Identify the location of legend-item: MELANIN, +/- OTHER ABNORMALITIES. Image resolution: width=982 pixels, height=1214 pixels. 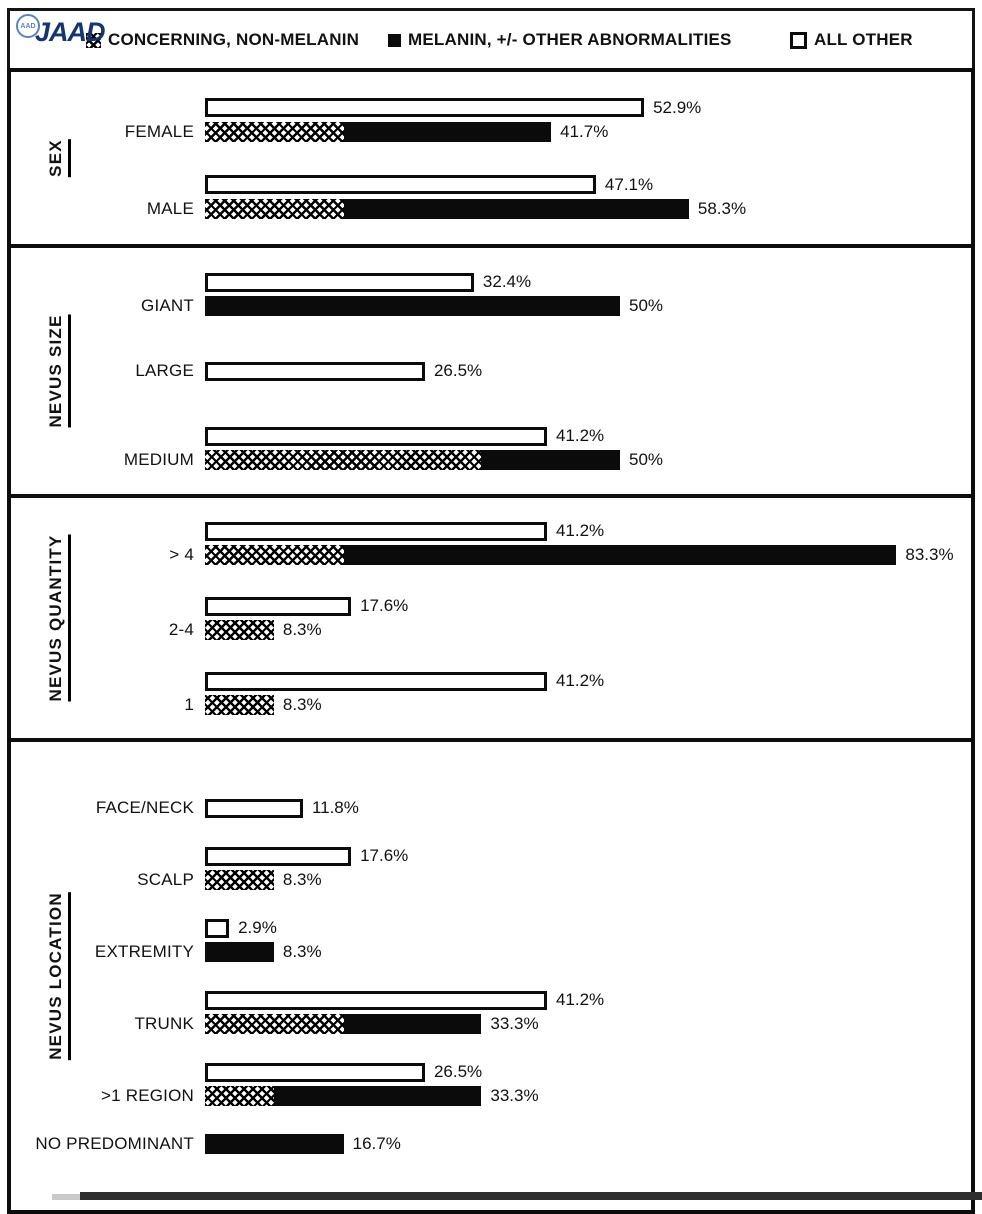
(560, 40).